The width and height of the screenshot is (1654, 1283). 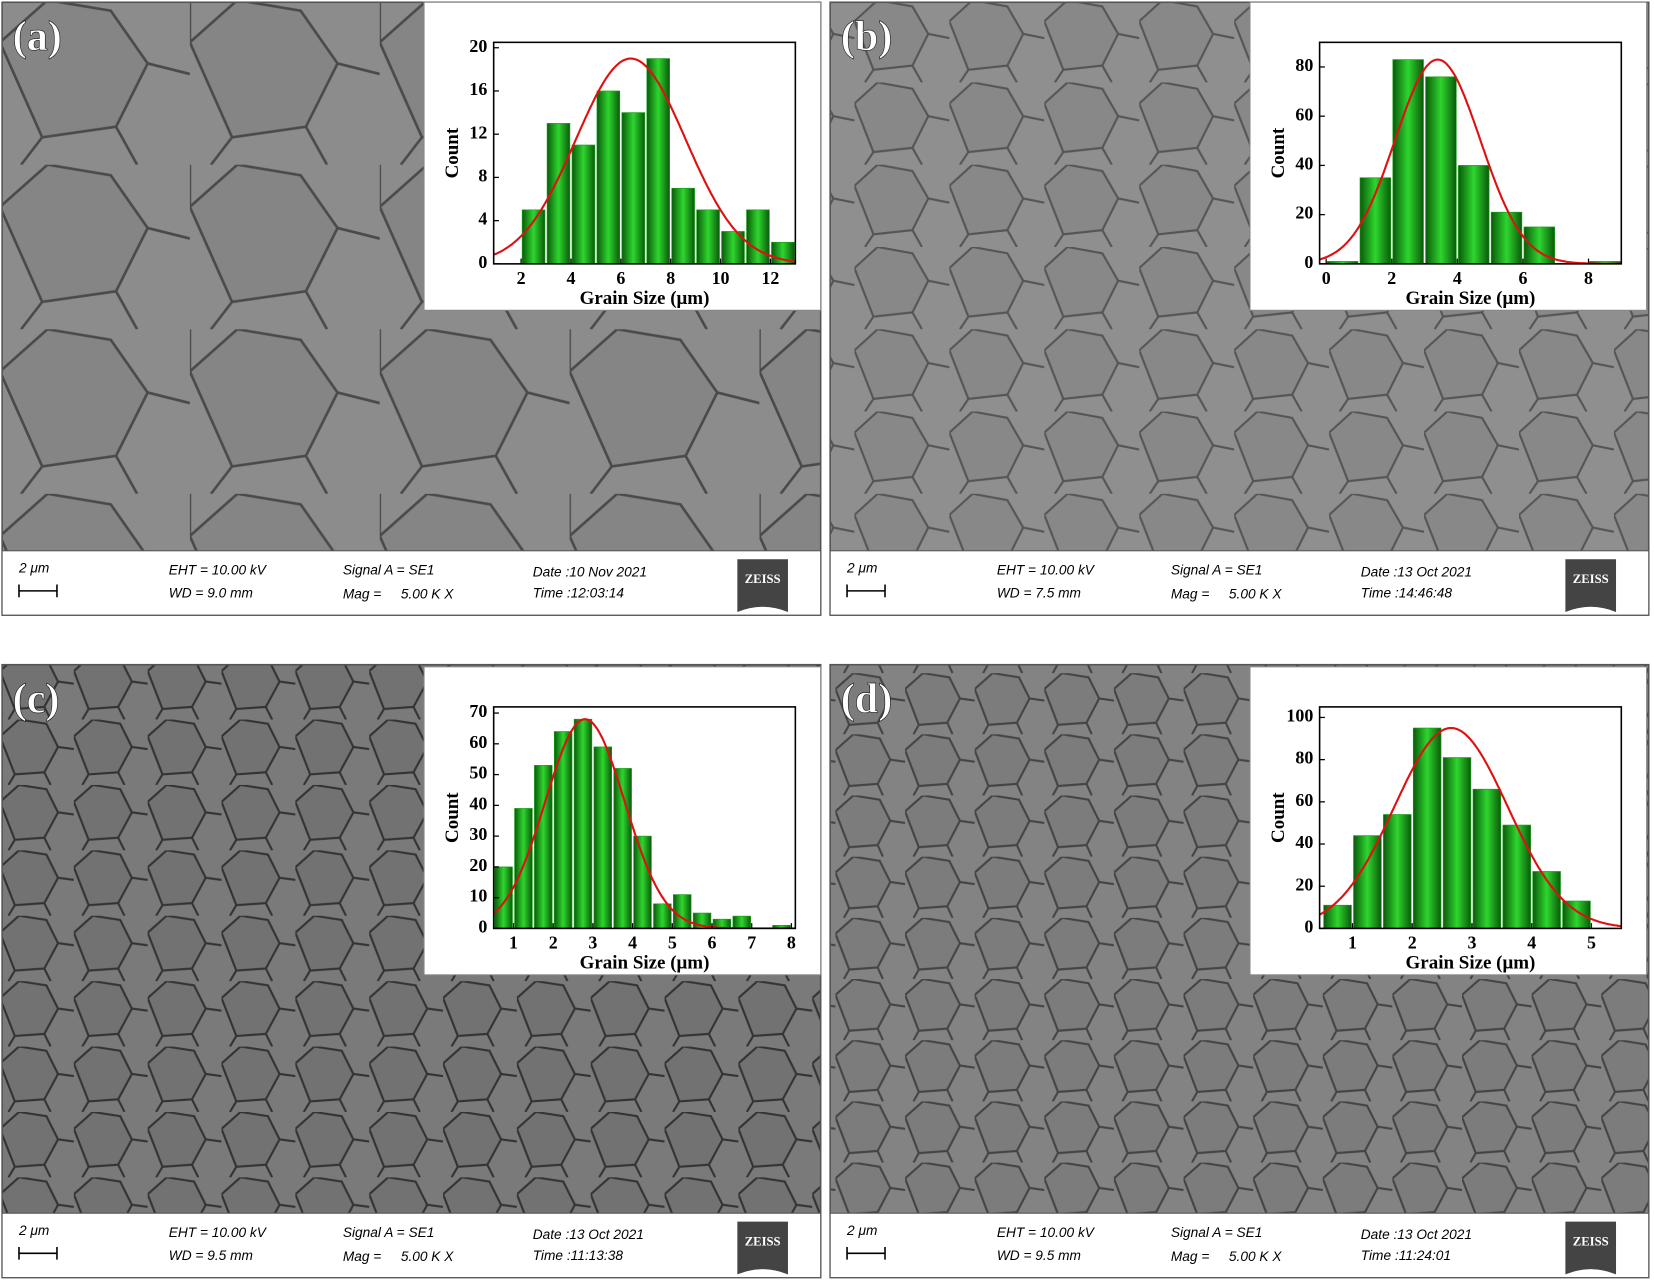 What do you see at coordinates (1326, 278) in the screenshot?
I see `x-tick-label: 0` at bounding box center [1326, 278].